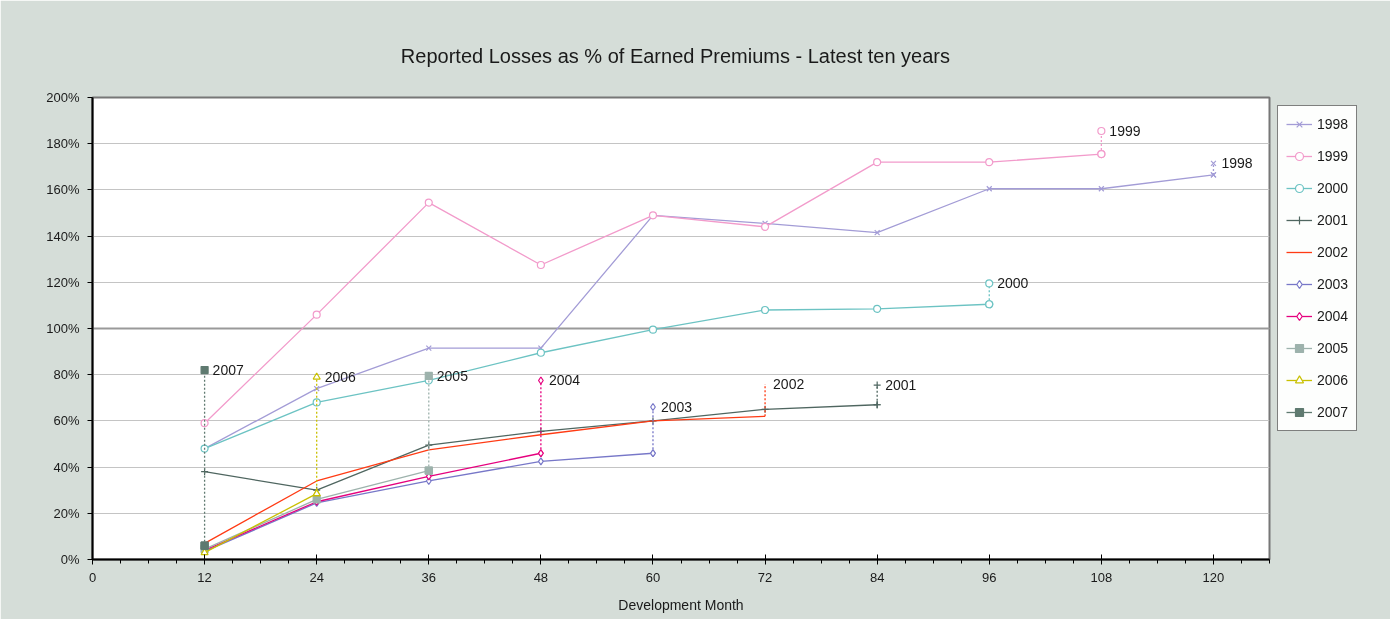  I want to click on legend-label: 2001, so click(1333, 220).